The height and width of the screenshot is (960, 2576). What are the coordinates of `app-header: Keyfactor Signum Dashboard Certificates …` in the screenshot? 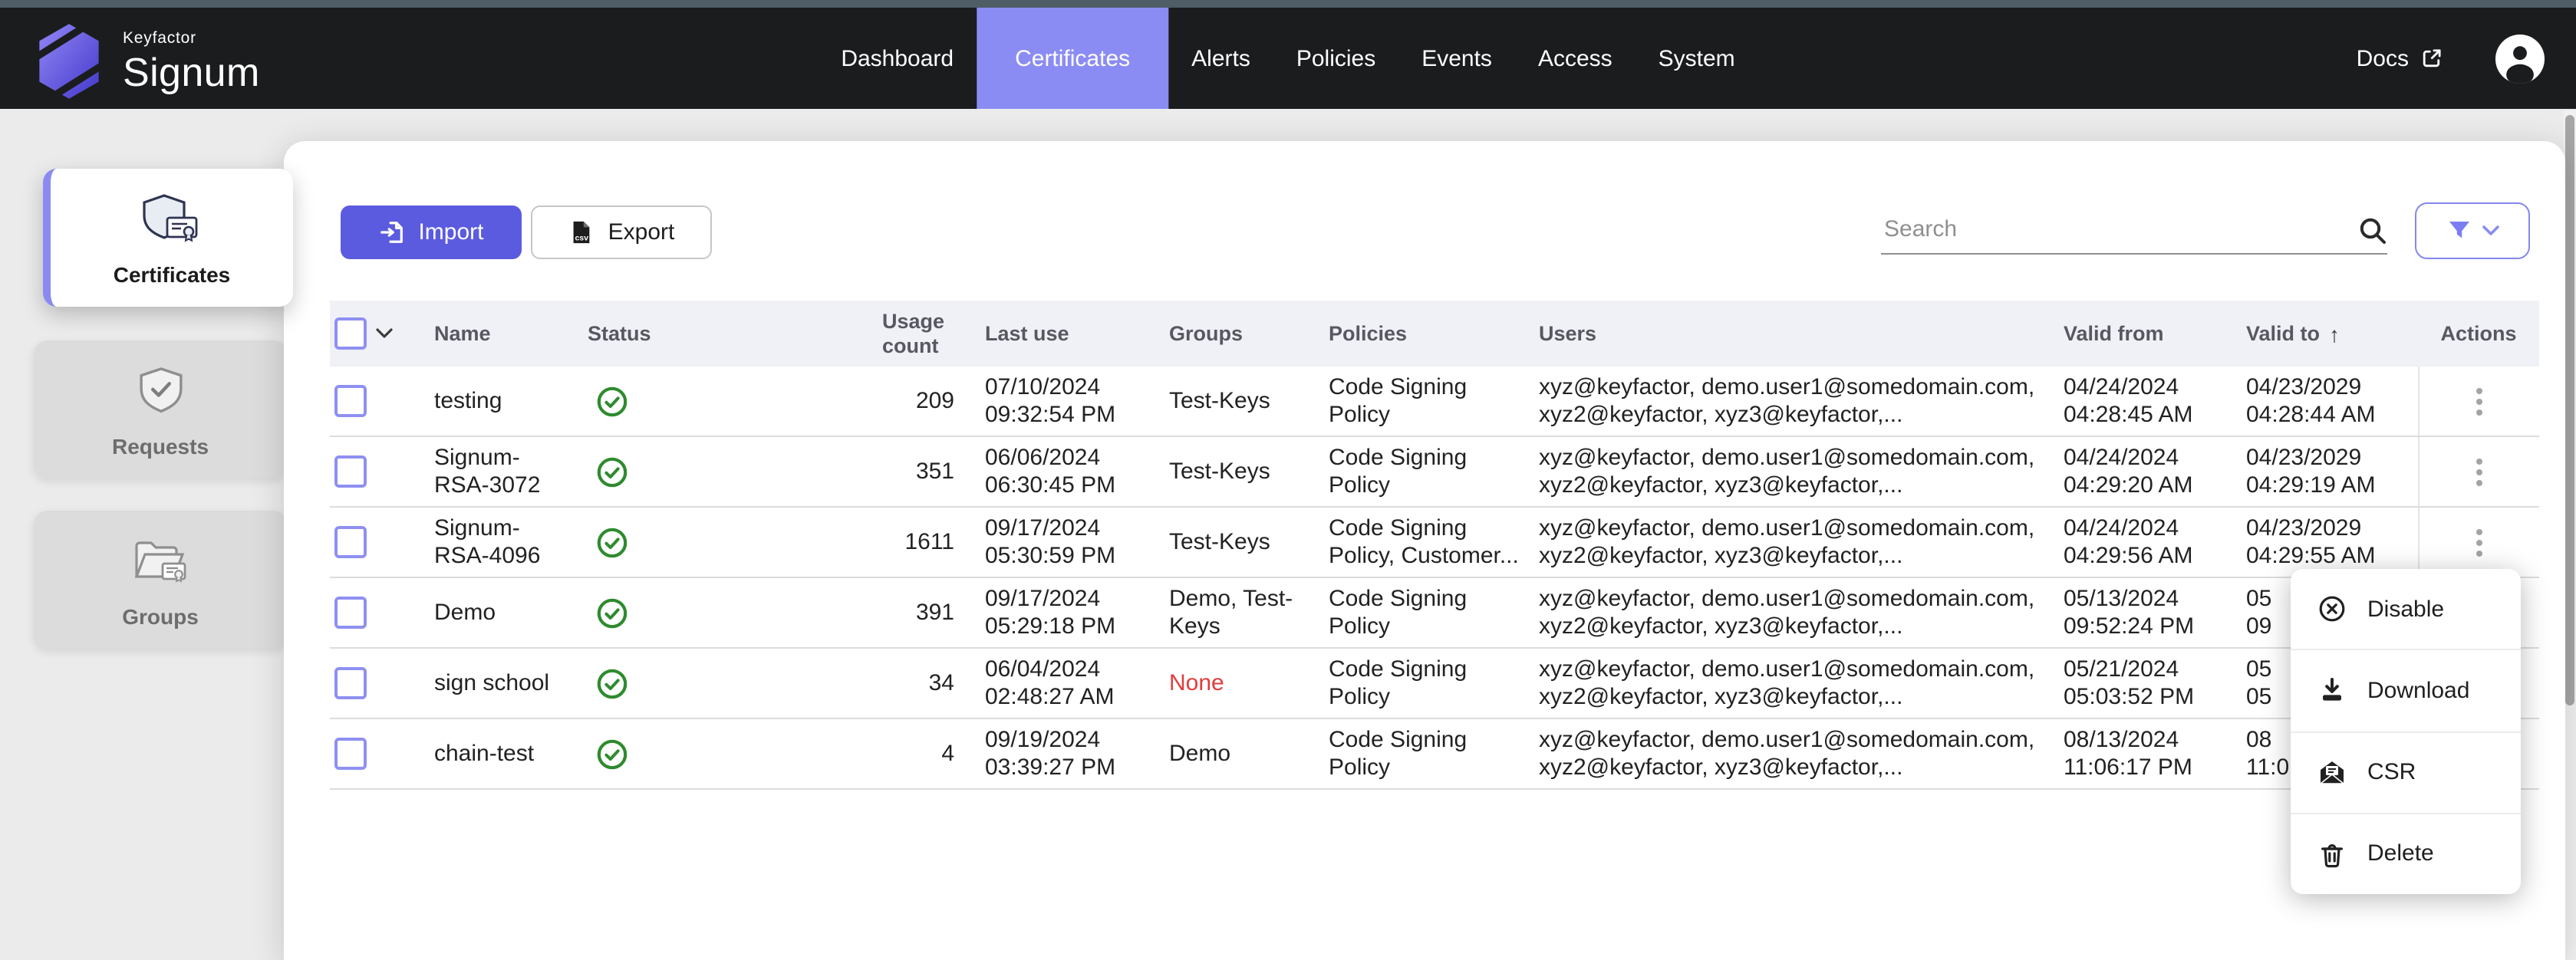 It's located at (1288, 58).